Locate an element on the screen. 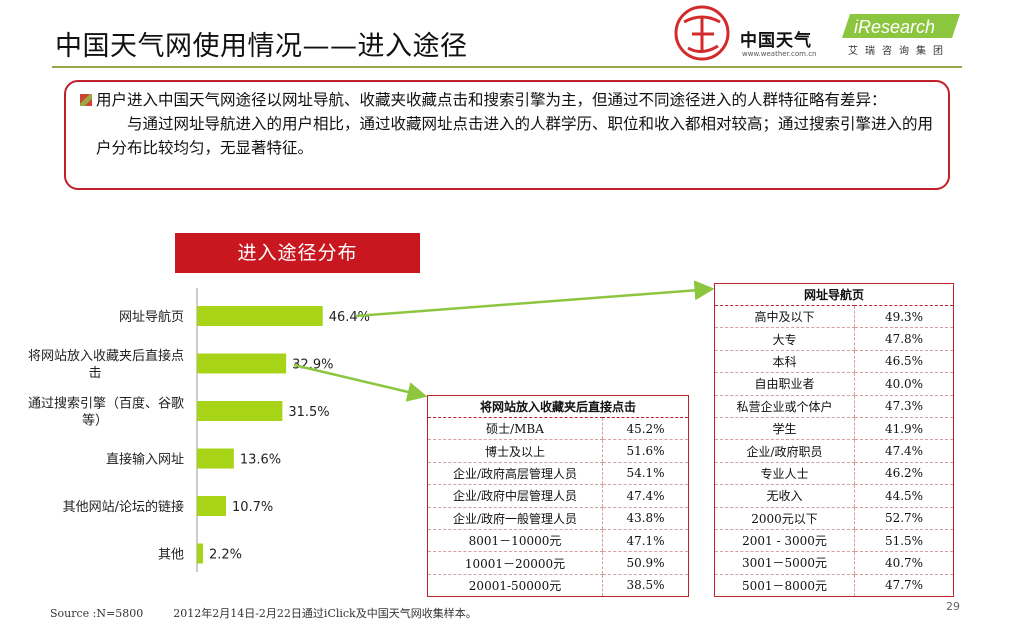  bar-value-label: 31.5% is located at coordinates (308, 412).